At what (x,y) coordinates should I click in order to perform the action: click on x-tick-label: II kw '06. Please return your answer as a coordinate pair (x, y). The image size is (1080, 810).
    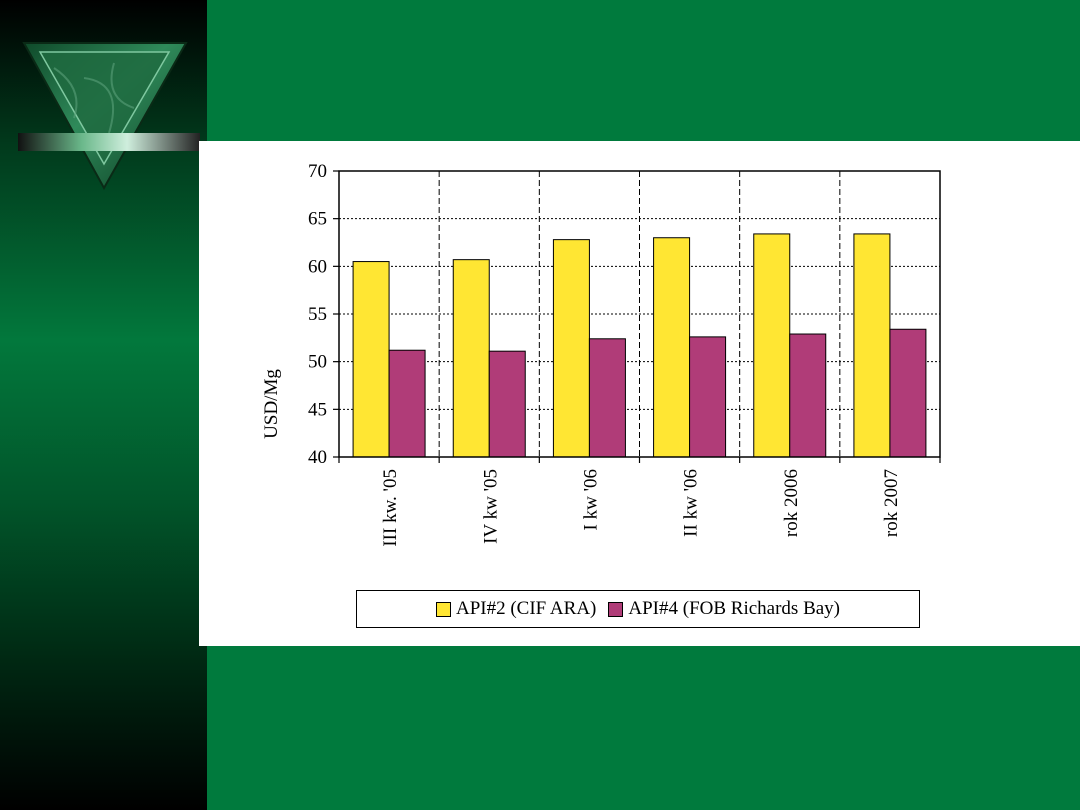
    Looking at the image, I should click on (691, 503).